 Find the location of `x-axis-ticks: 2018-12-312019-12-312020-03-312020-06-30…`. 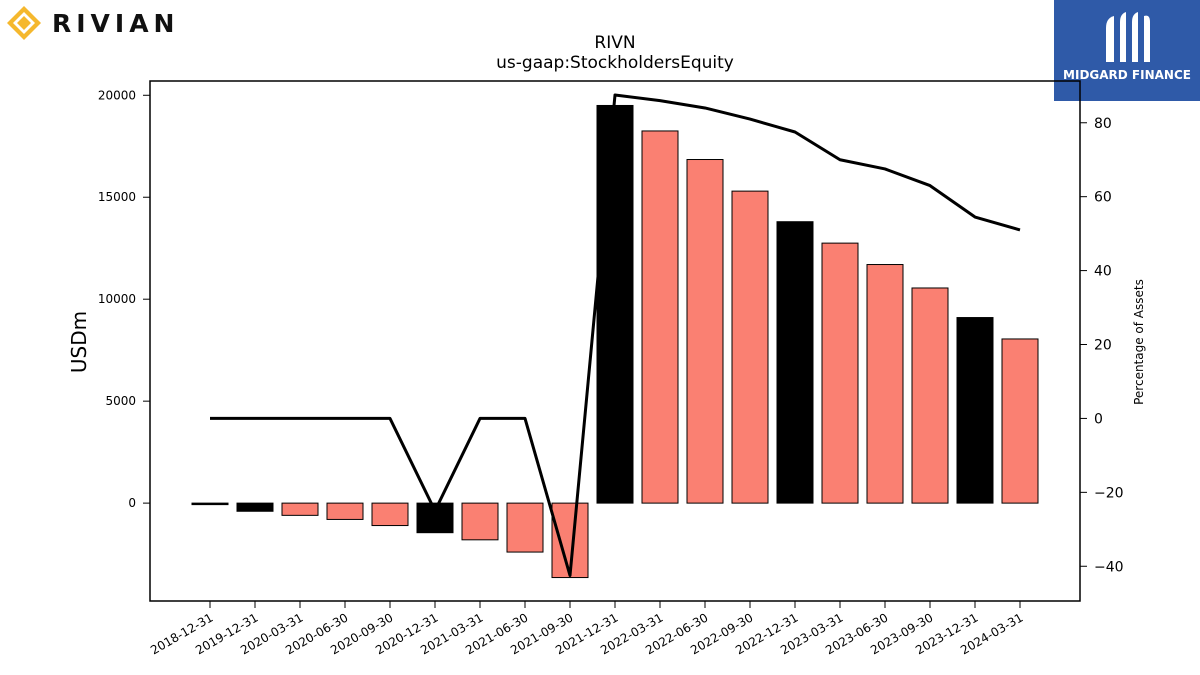

x-axis-ticks: 2018-12-312019-12-312020-03-312020-06-30… is located at coordinates (587, 629).